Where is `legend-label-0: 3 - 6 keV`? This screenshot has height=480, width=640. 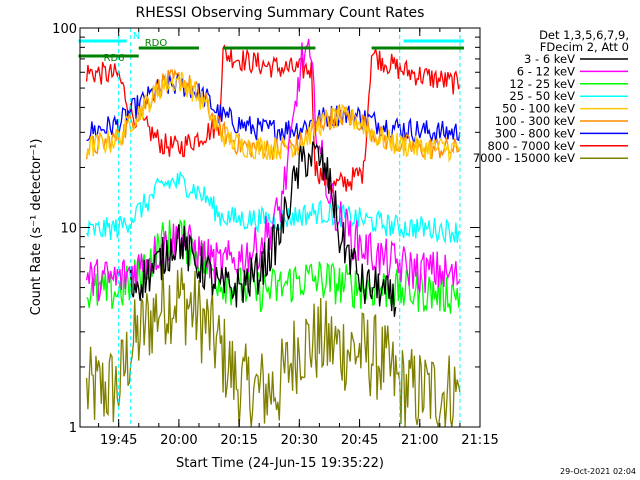
legend-label-0: 3 - 6 keV is located at coordinates (549, 59).